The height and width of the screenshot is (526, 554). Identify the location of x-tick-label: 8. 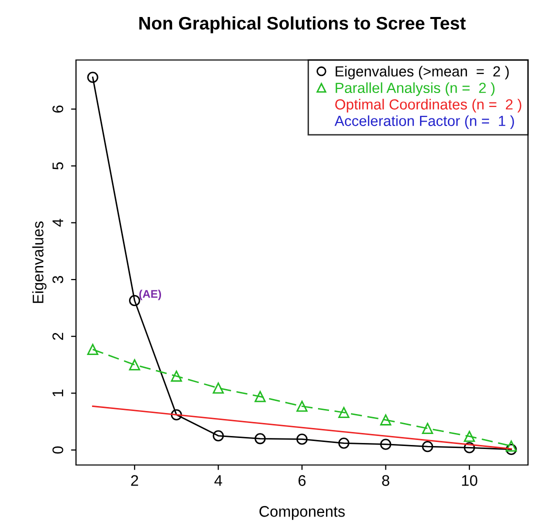
(386, 480).